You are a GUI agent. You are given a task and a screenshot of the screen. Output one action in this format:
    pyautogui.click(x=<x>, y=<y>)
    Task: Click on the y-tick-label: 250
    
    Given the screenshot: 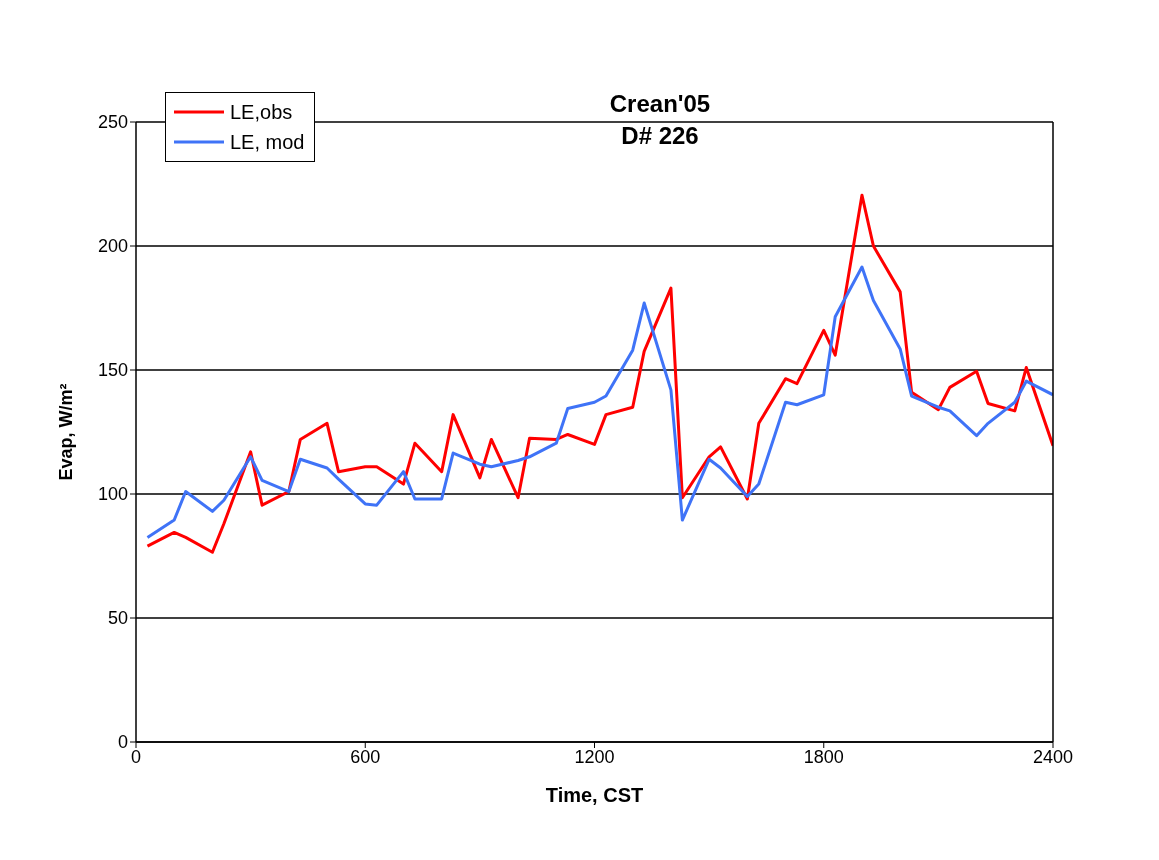 What is the action you would take?
    pyautogui.click(x=112, y=122)
    